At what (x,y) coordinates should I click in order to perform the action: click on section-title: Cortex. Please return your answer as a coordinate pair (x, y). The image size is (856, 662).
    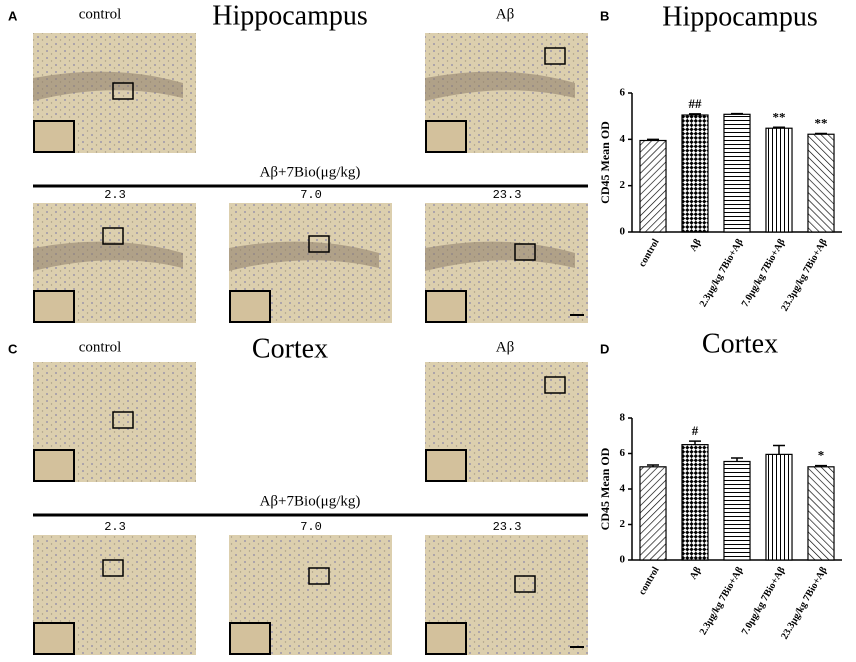
    Looking at the image, I should click on (290, 348).